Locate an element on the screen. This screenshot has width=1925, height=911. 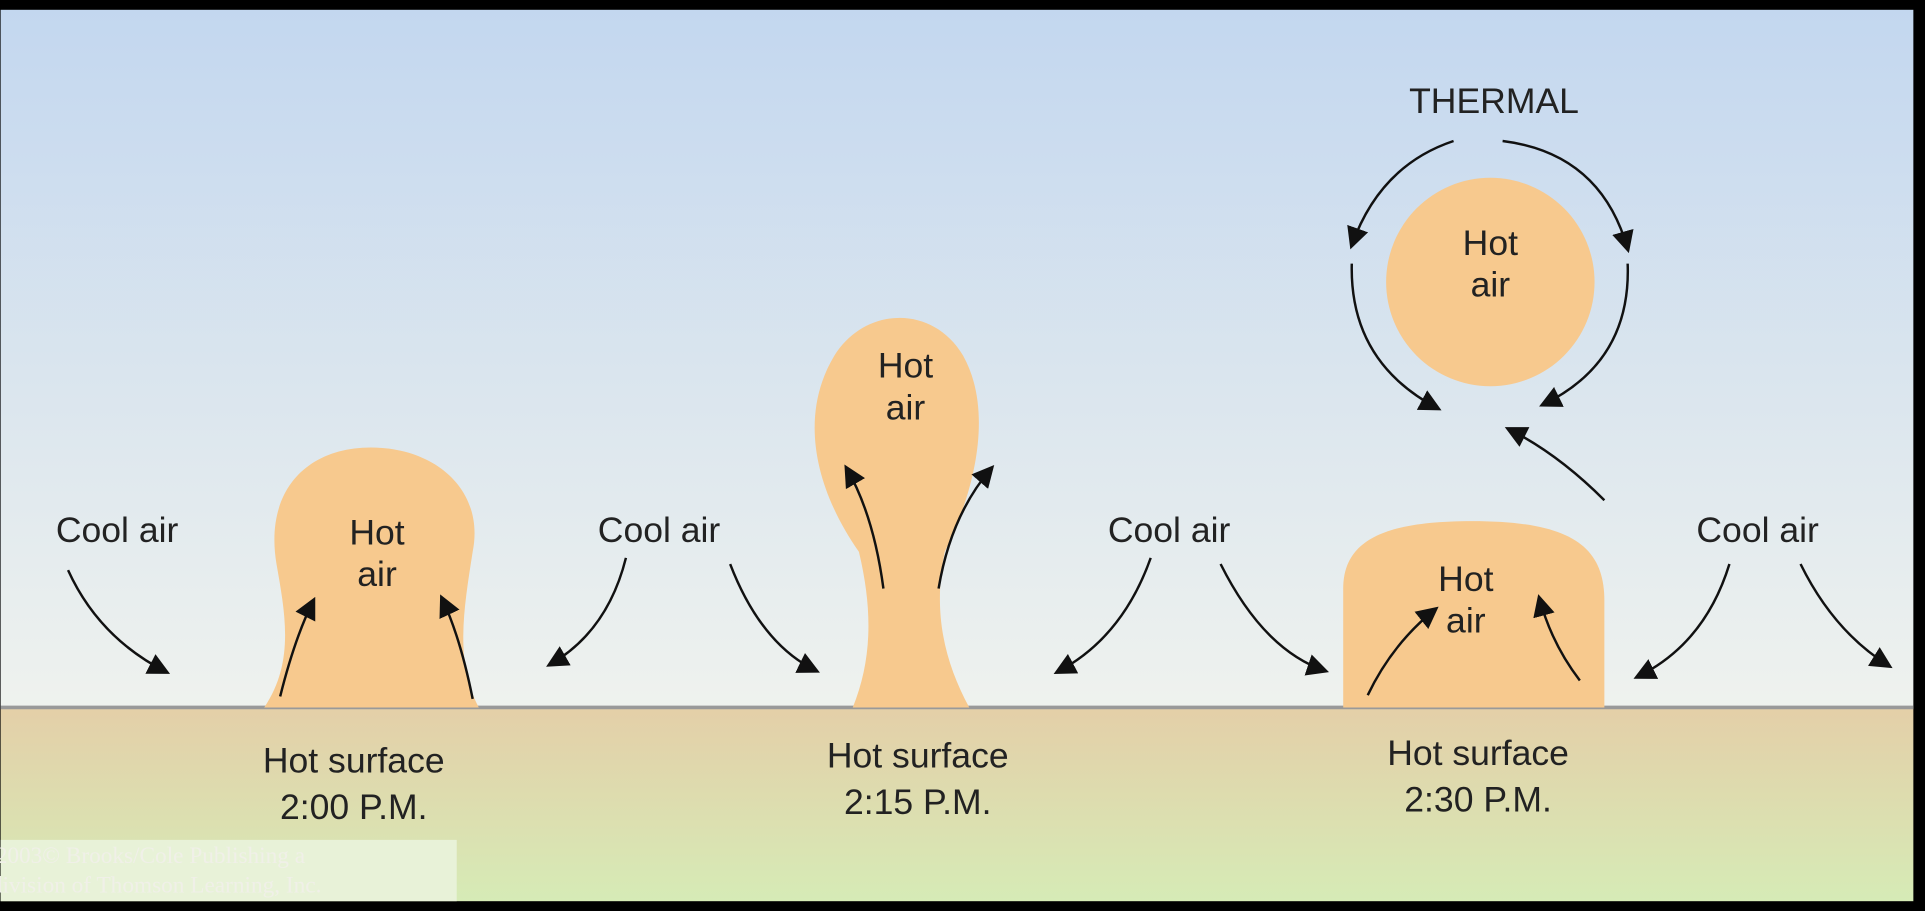
time-label: 2:00 P.M. is located at coordinates (354, 807).